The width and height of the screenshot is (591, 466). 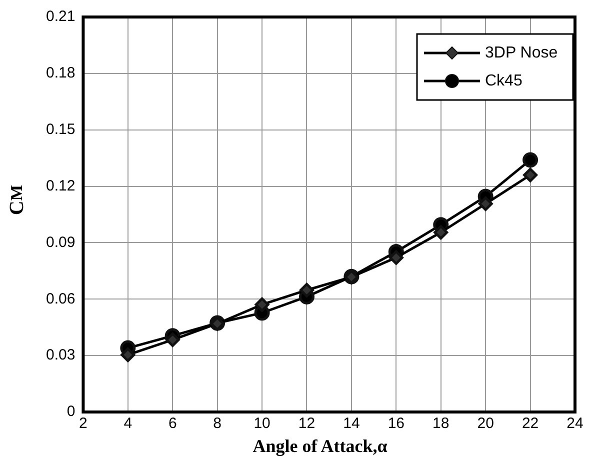 I want to click on x-tick-label: 10, so click(x=262, y=423).